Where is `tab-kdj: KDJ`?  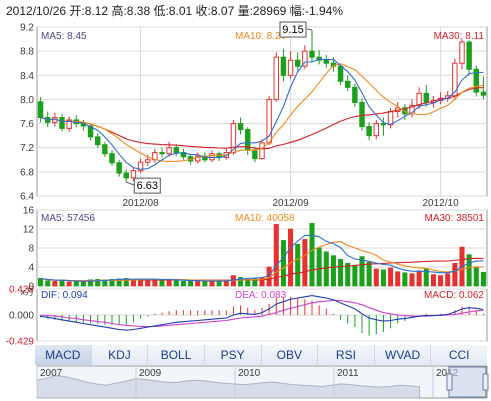 tab-kdj: KDJ is located at coordinates (120, 355).